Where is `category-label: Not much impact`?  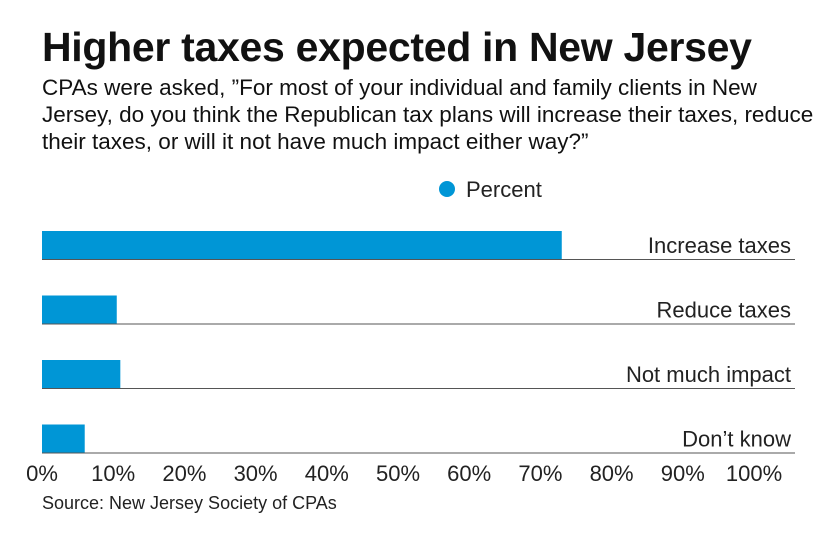 category-label: Not much impact is located at coordinates (708, 374).